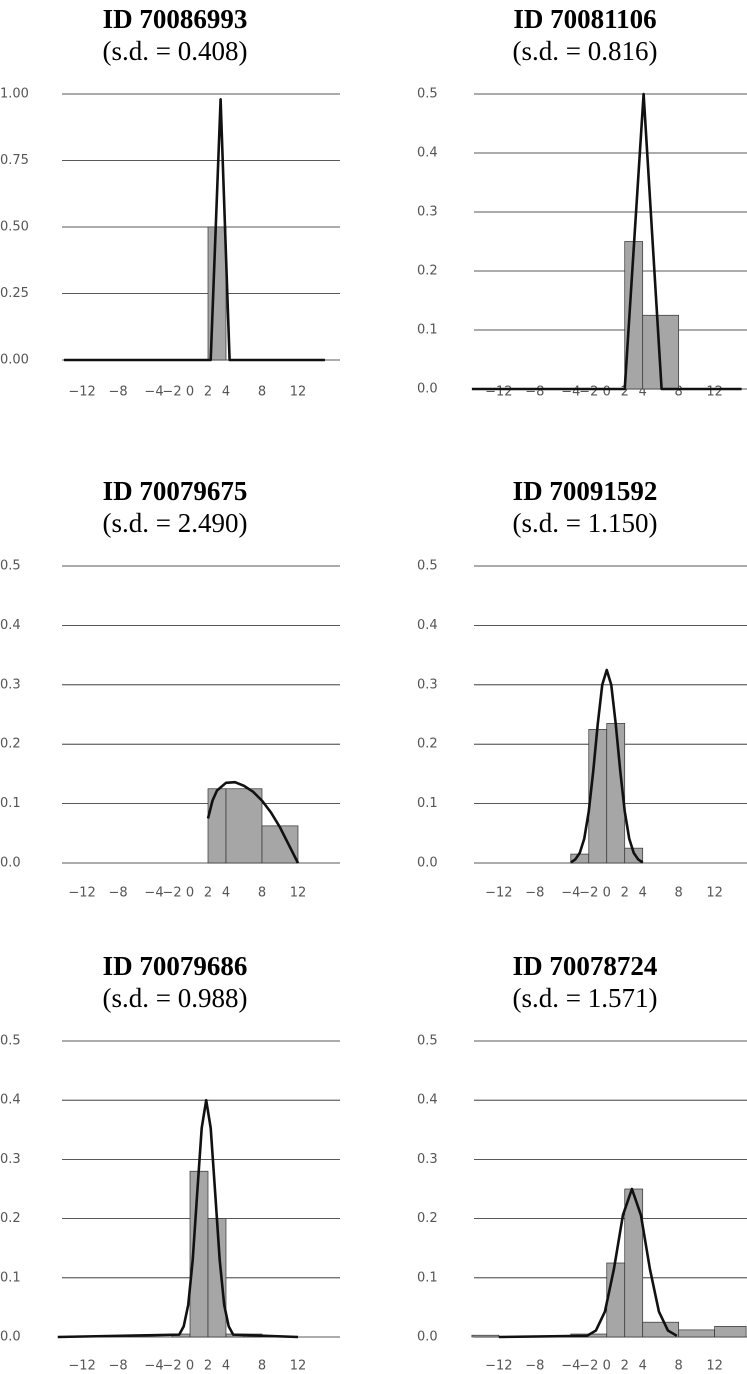 This screenshot has width=747, height=1374. Describe the element at coordinates (175, 19) in the screenshot. I see `panel-title: ID 70086993` at that location.